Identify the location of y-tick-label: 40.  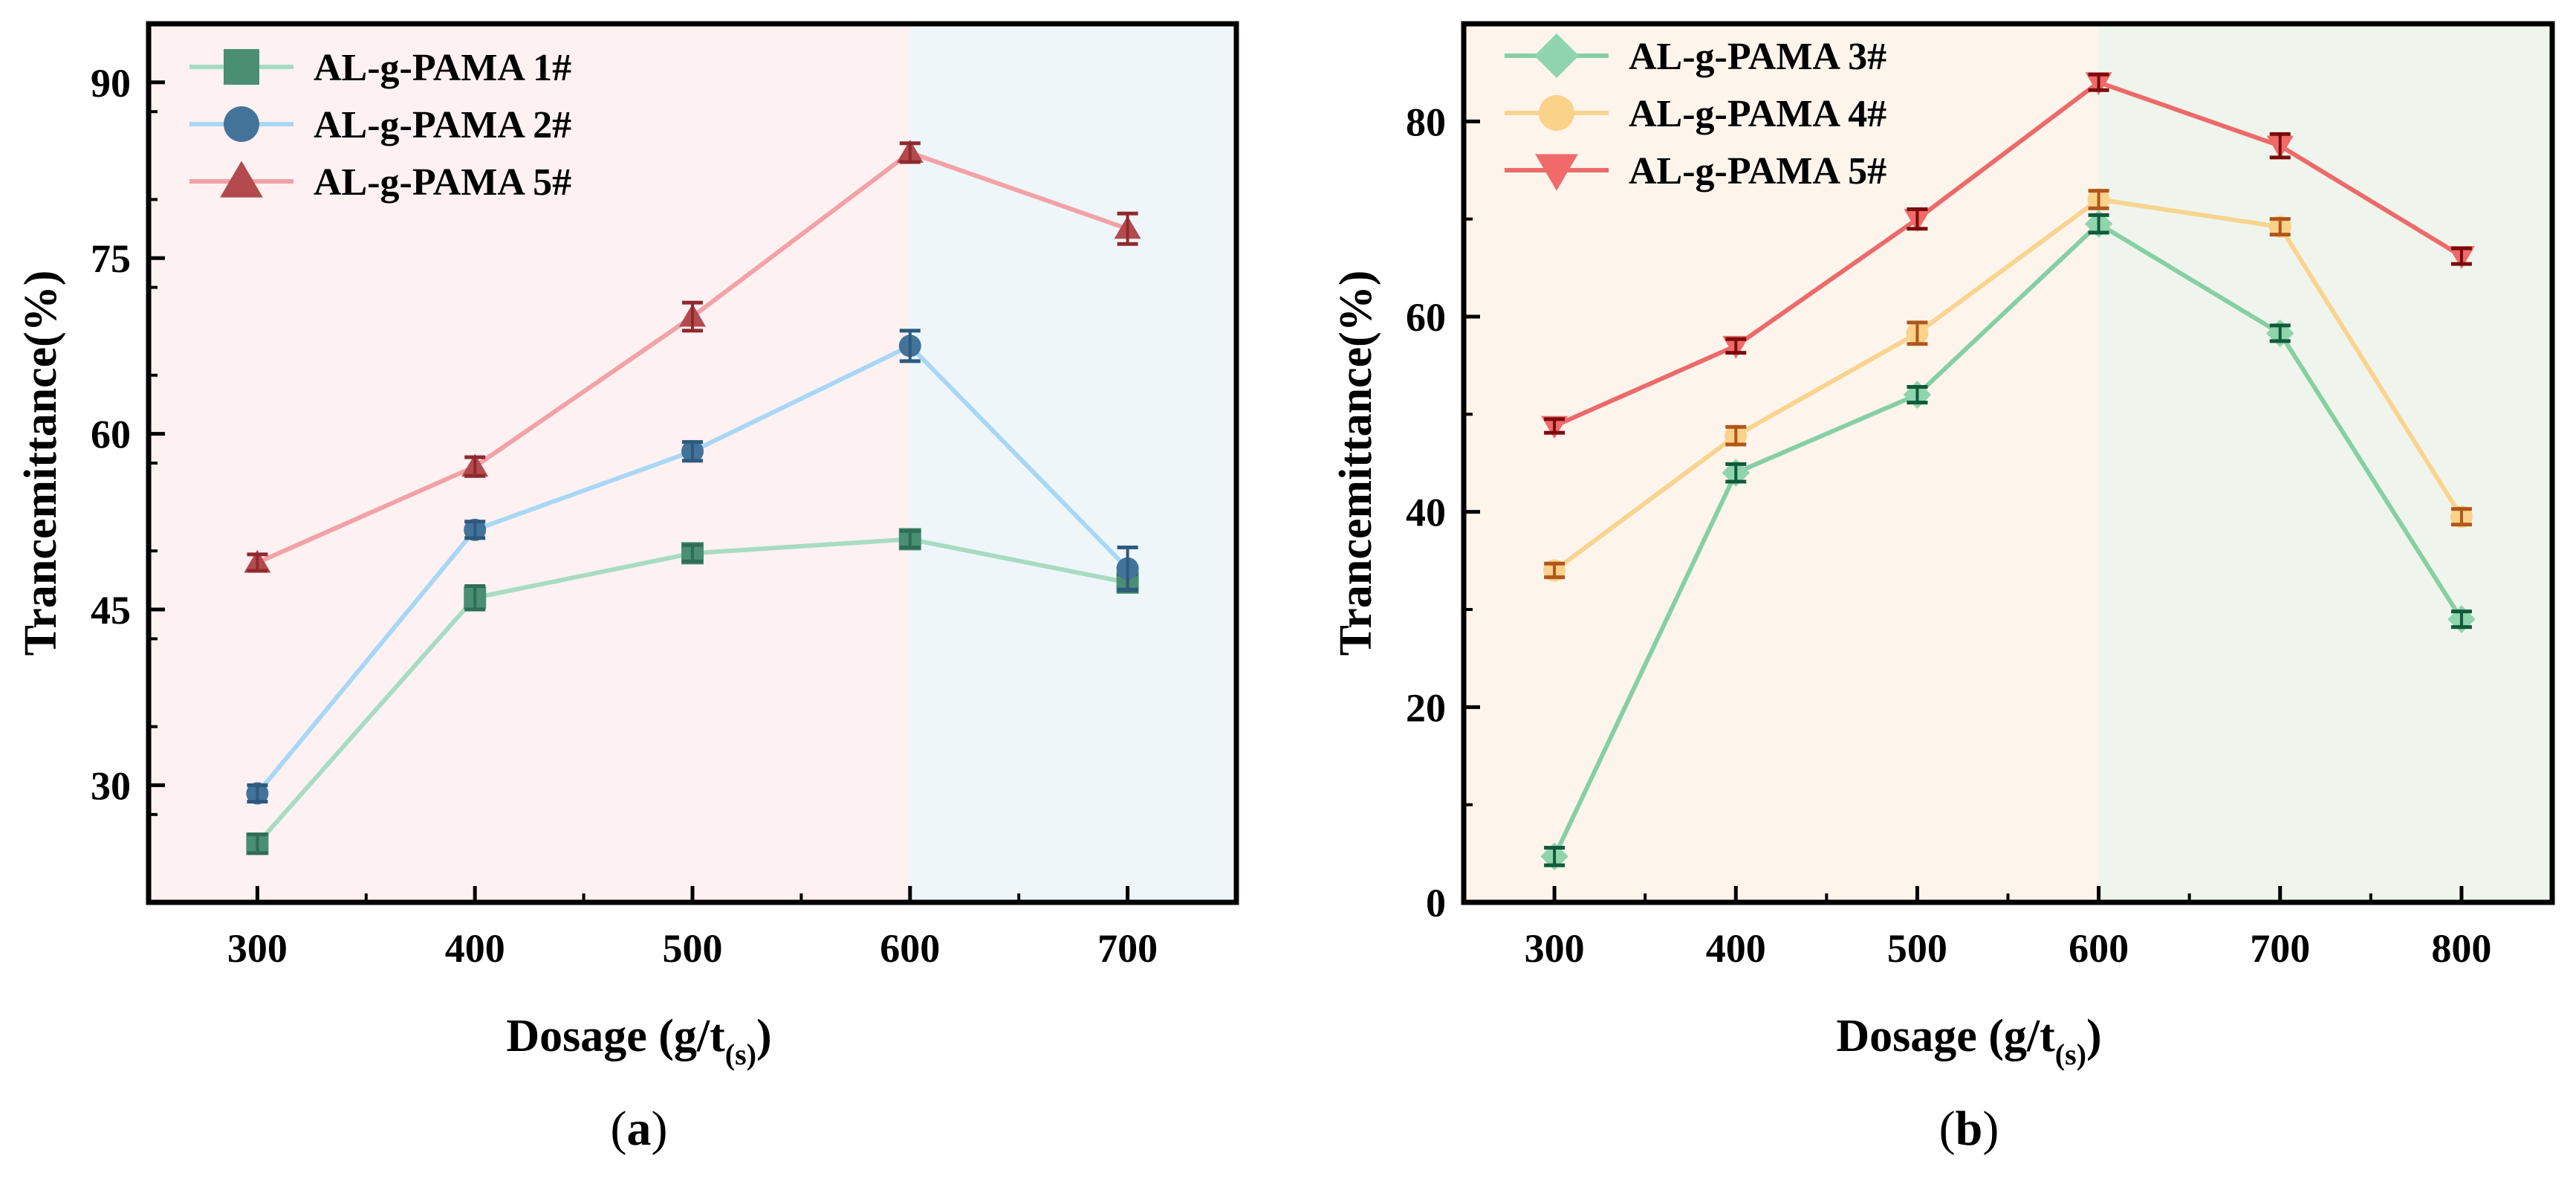
(1426, 513).